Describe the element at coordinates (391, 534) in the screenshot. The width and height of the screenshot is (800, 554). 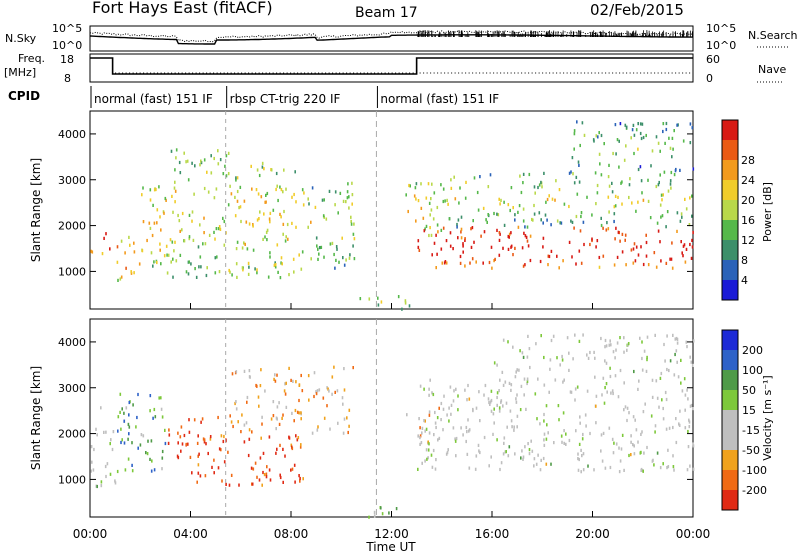
I see `x-tick-label: 12:00` at that location.